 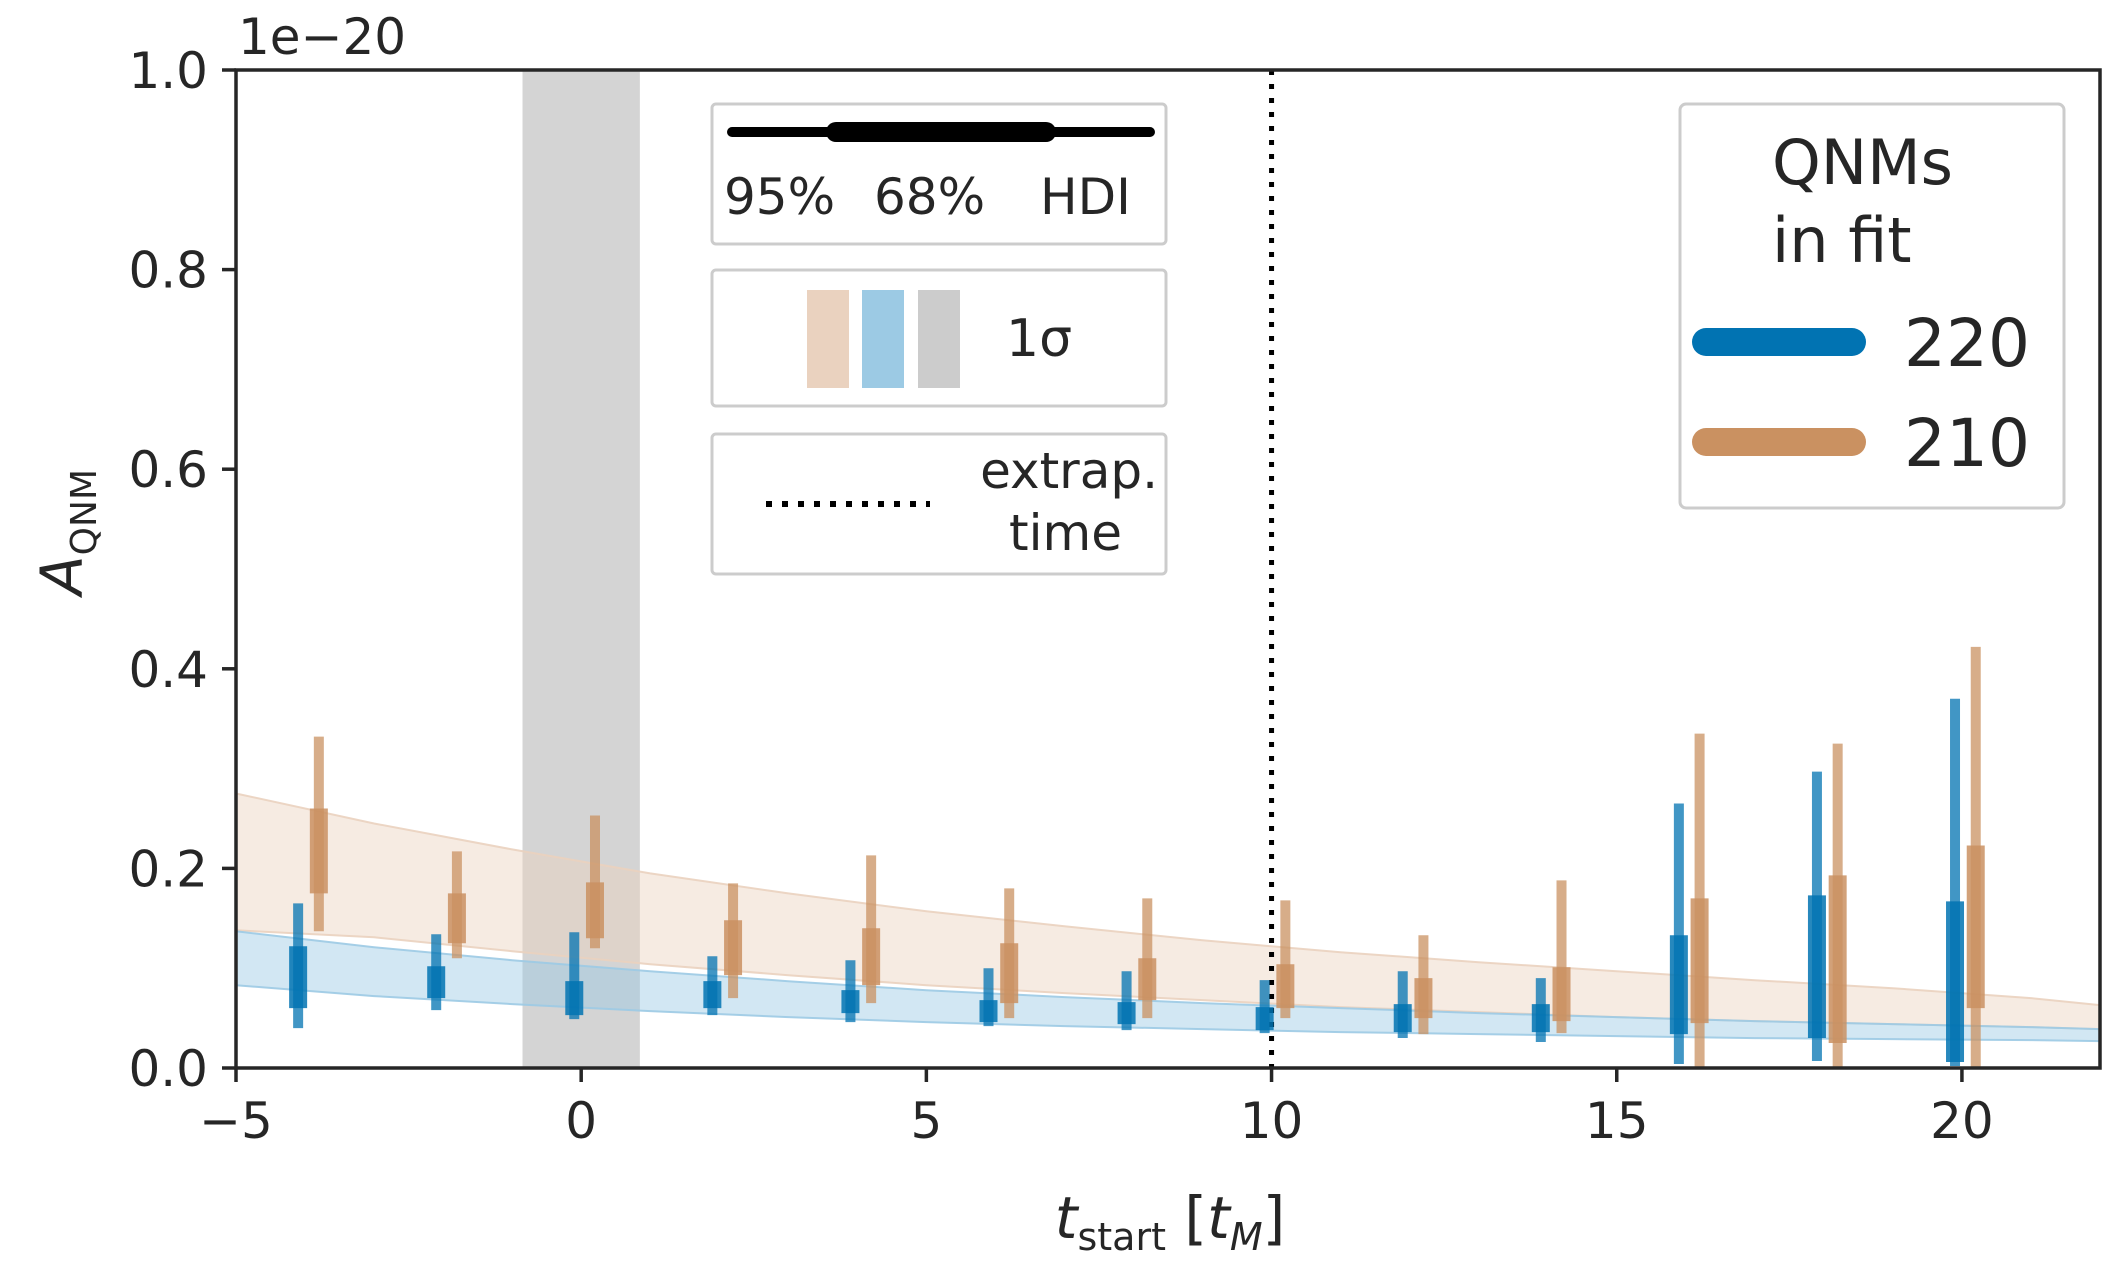 What do you see at coordinates (1967, 343) in the screenshot?
I see `legend-qnm-label-220: 220` at bounding box center [1967, 343].